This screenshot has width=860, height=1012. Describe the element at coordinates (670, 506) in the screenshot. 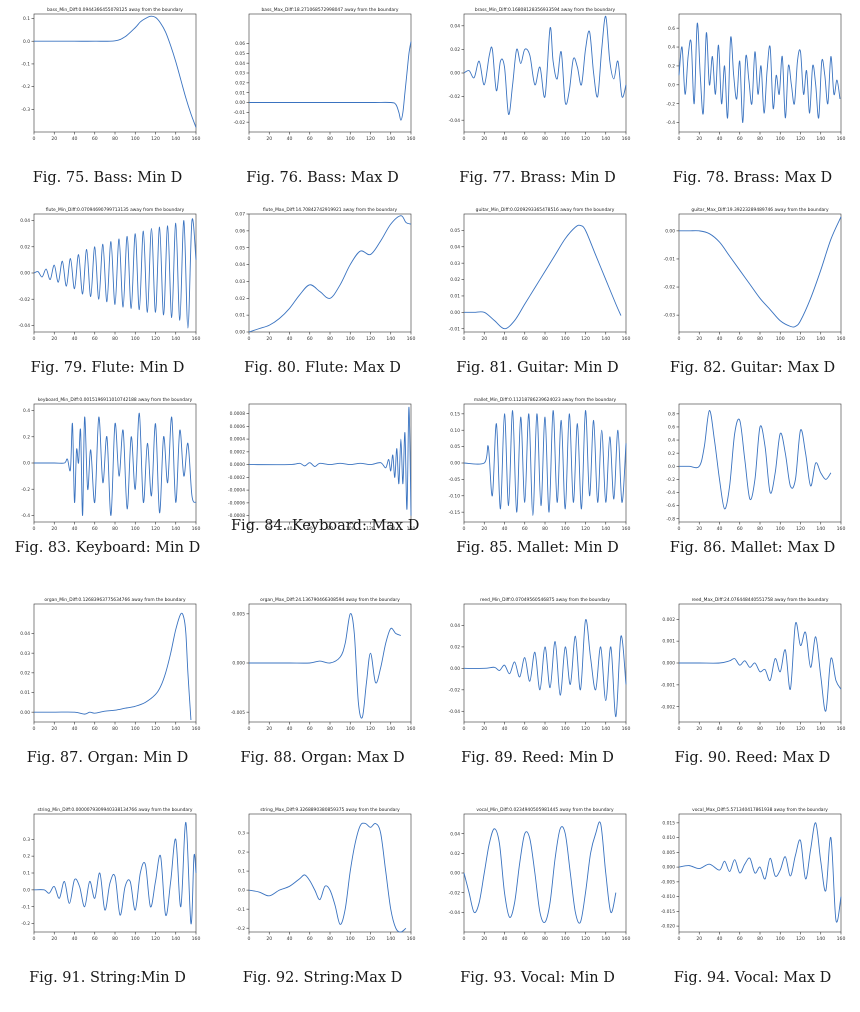

I see `y-tick-label: -0.6` at that location.